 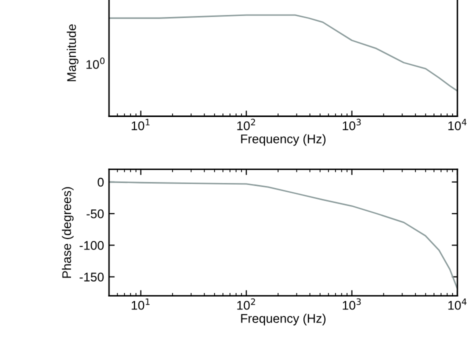 What do you see at coordinates (95, 63) in the screenshot?
I see `text: 10$^{0}$` at bounding box center [95, 63].